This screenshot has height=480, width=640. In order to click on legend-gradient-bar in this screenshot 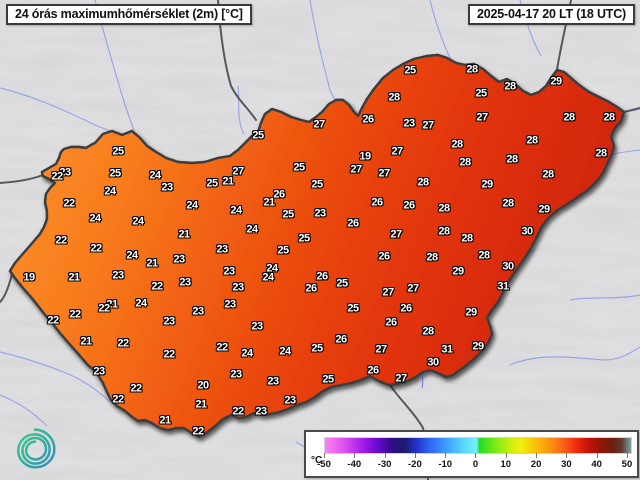, I will do `click(478, 445)`.